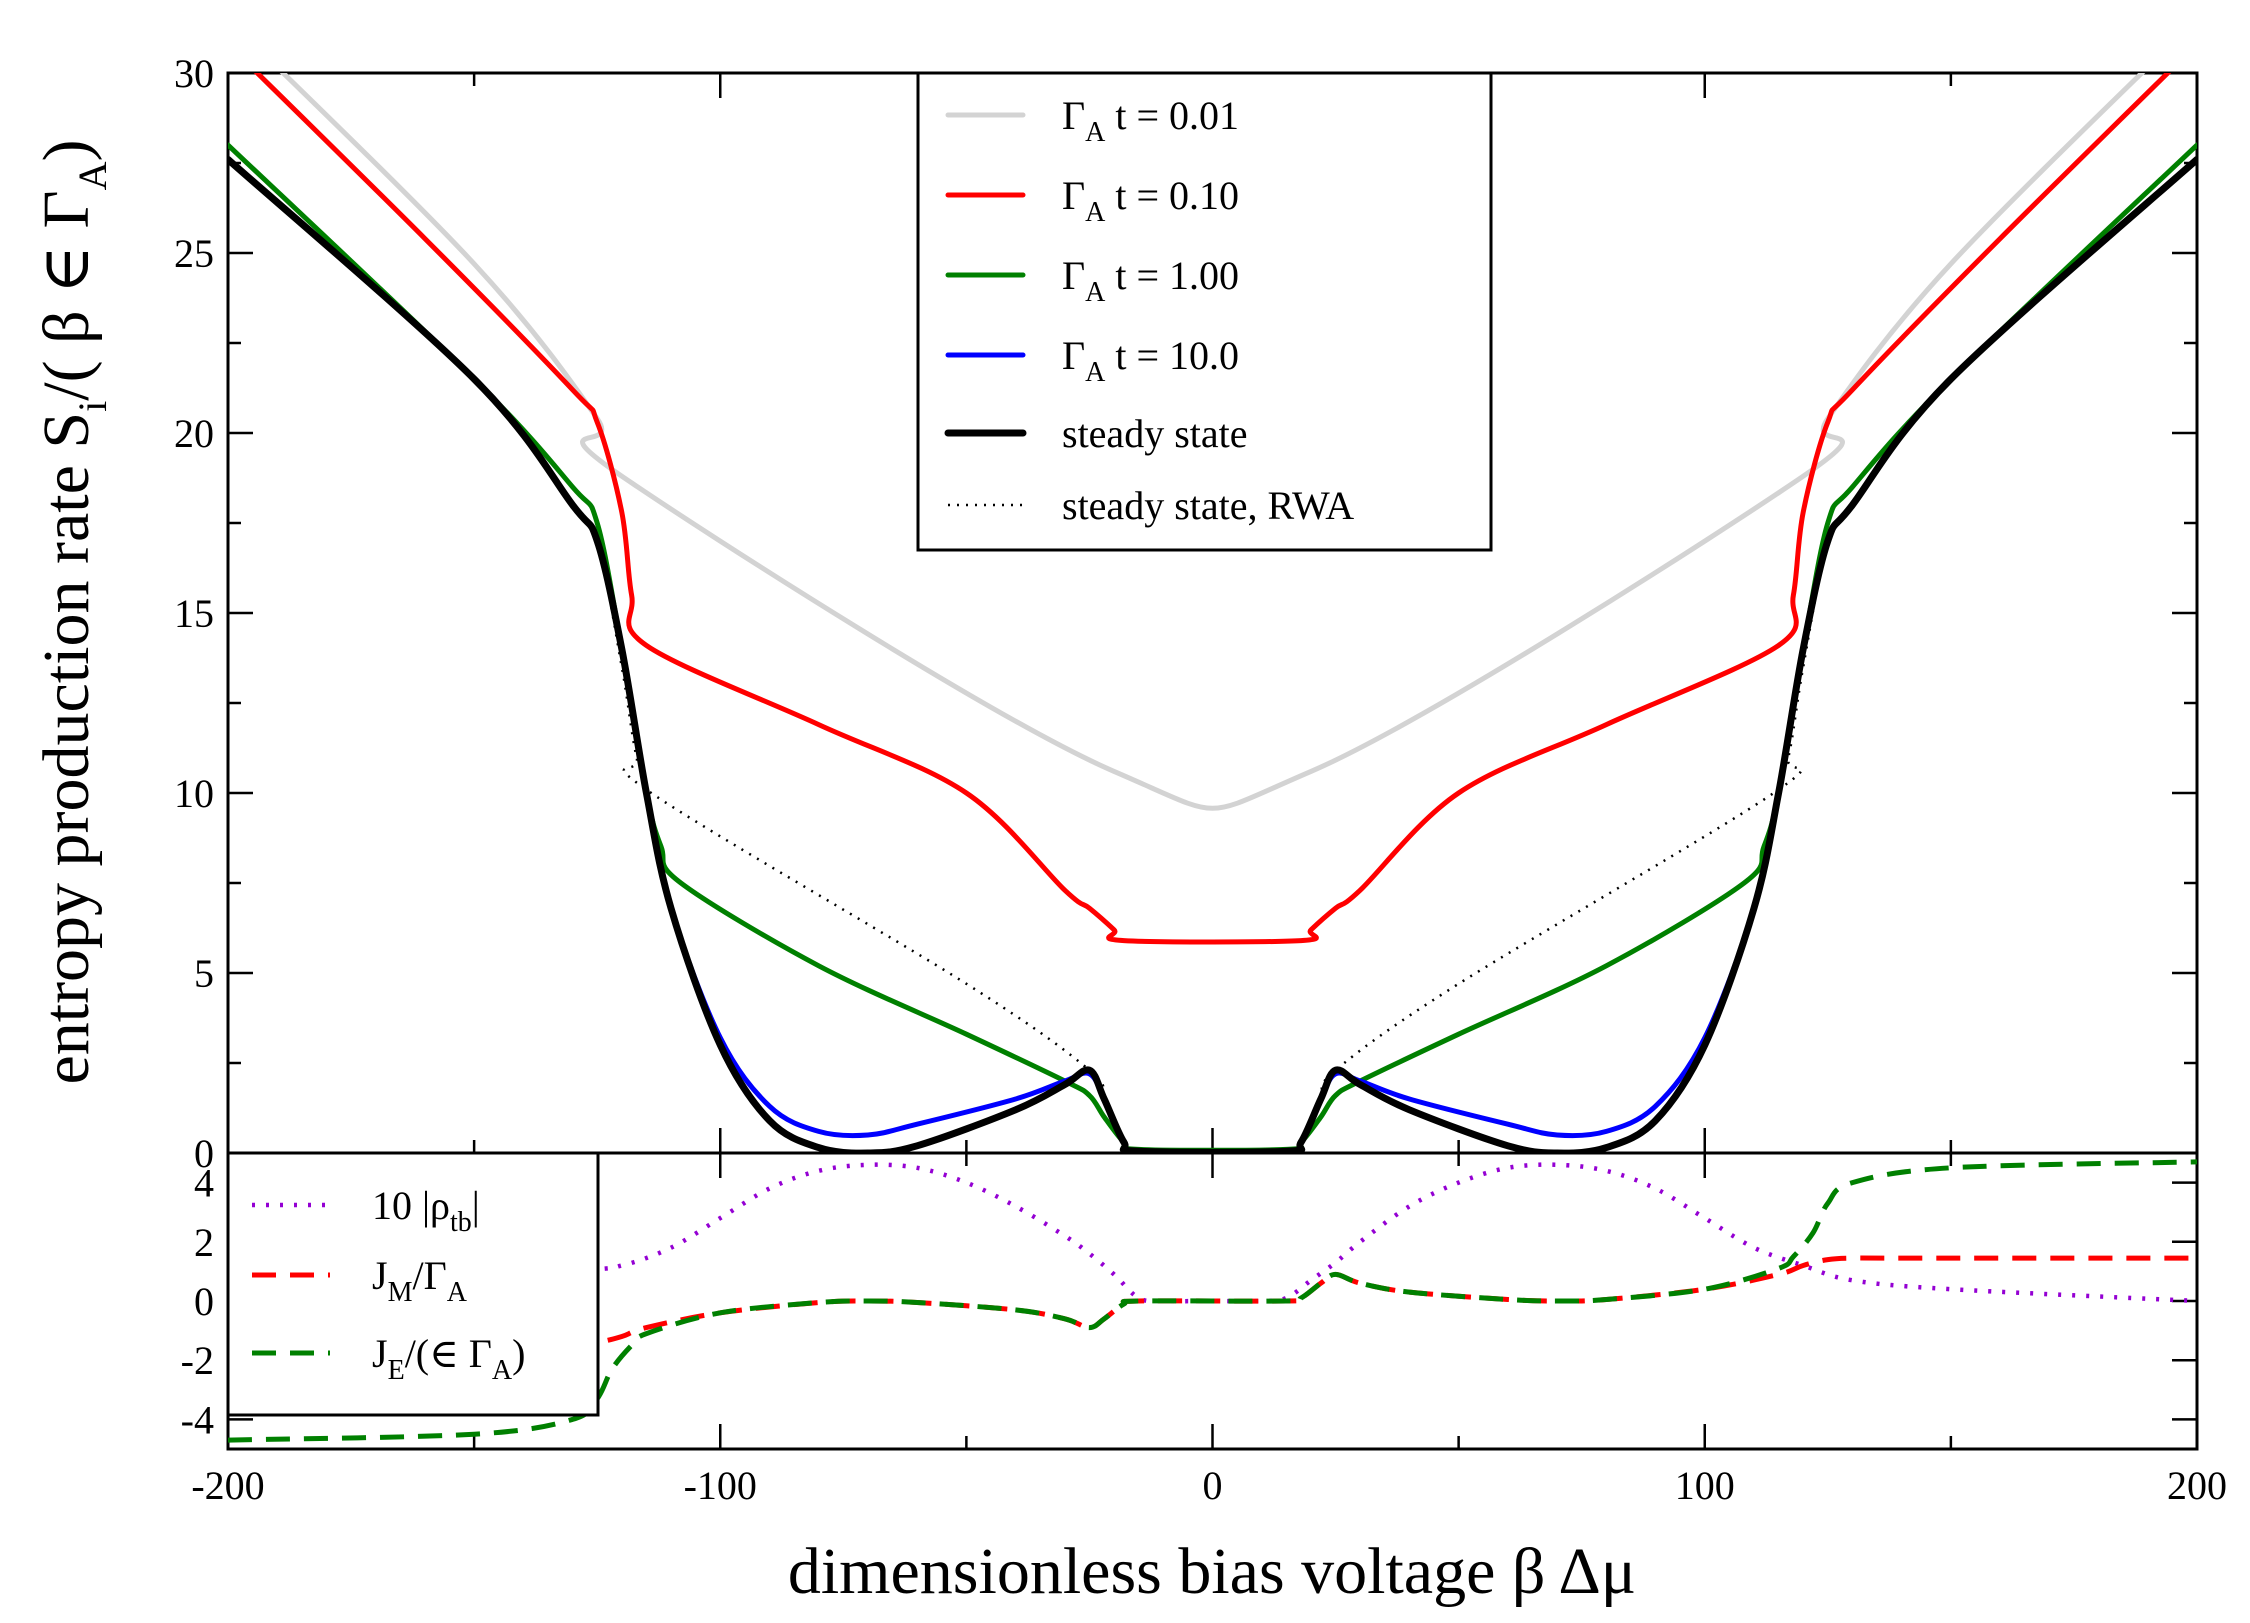 The width and height of the screenshot is (2250, 1623). I want to click on legend-label-text: t = 1.00, so click(1177, 275).